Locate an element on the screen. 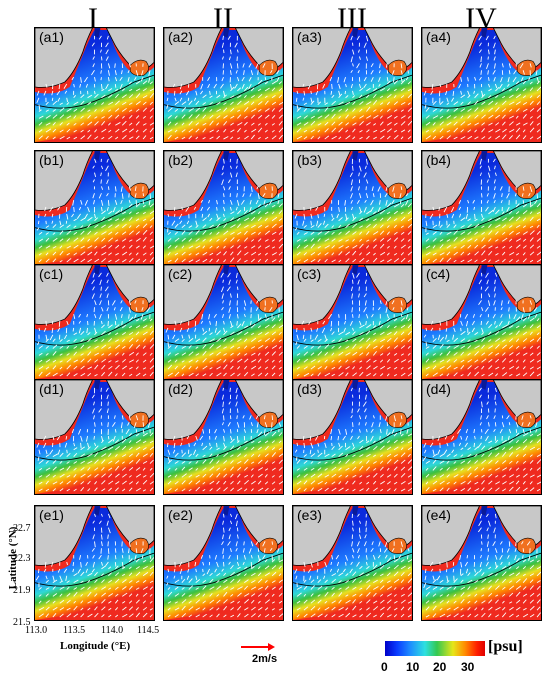  x-tick-3: 114.0 is located at coordinates (112, 630).